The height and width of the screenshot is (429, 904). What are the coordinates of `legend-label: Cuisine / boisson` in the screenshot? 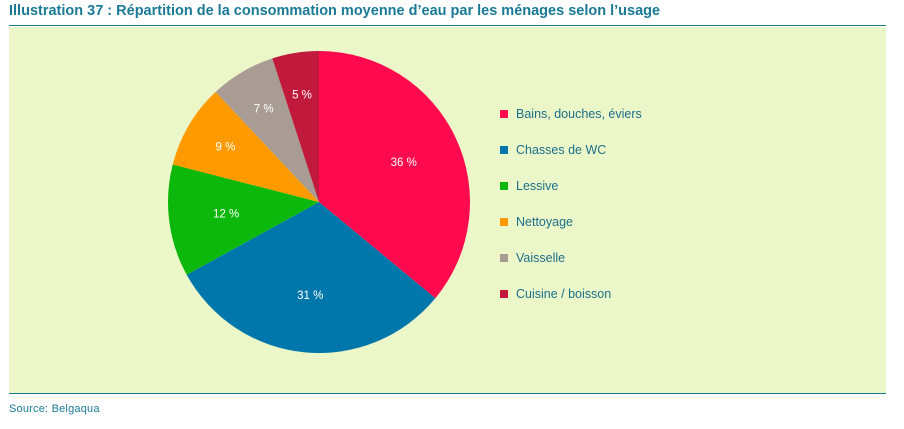 It's located at (564, 294).